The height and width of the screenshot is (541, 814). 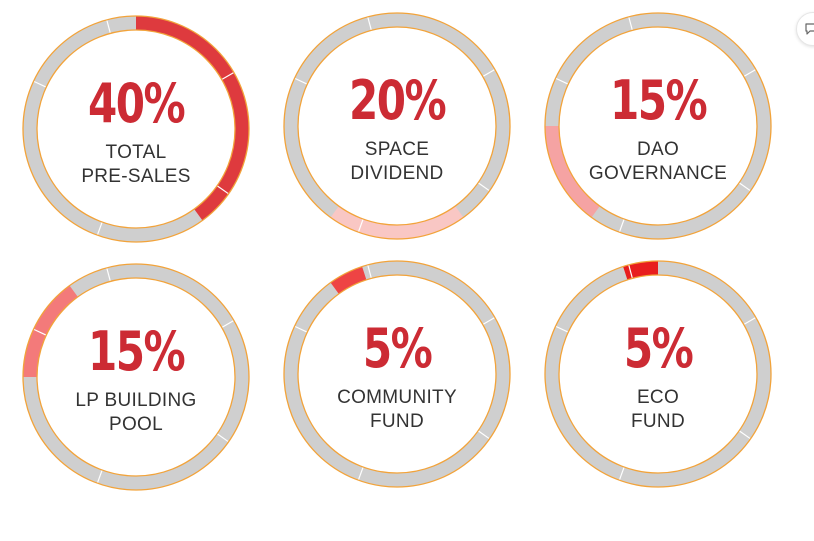 What do you see at coordinates (658, 397) in the screenshot?
I see `category-label: ECO` at bounding box center [658, 397].